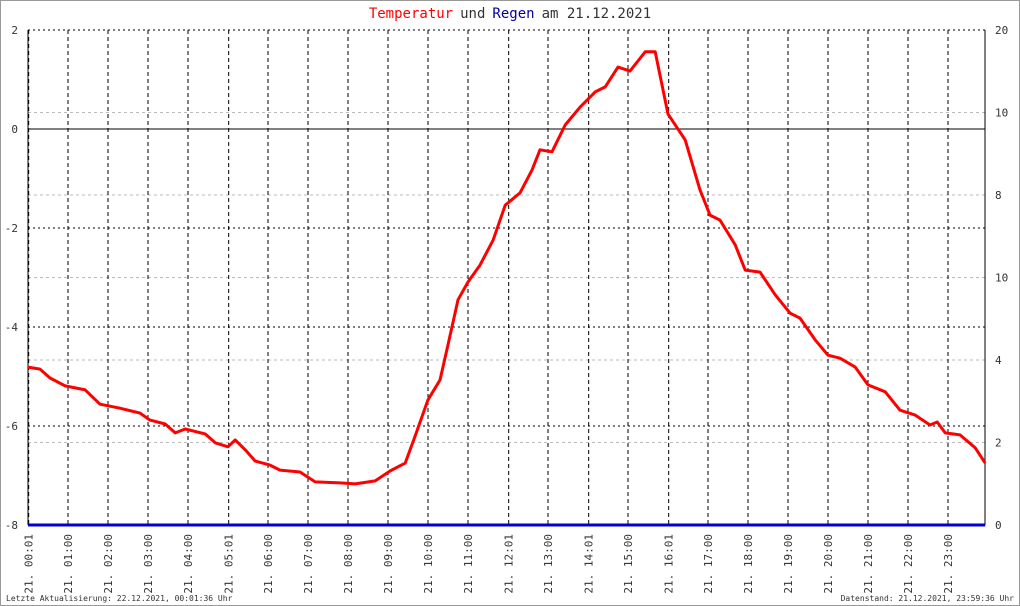 The image size is (1020, 606). Describe the element at coordinates (1001, 30) in the screenshot. I see `y2-tick-label: 20` at that location.